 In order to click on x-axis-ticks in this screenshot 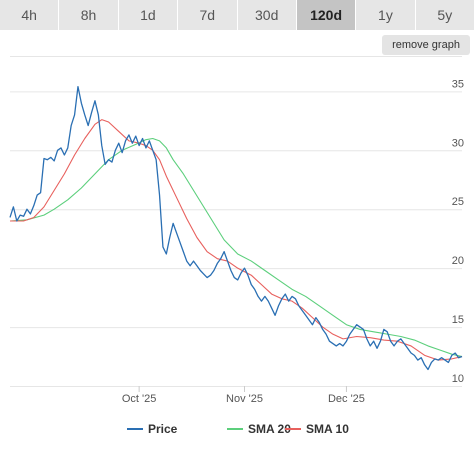, I will do `click(242, 389)`.